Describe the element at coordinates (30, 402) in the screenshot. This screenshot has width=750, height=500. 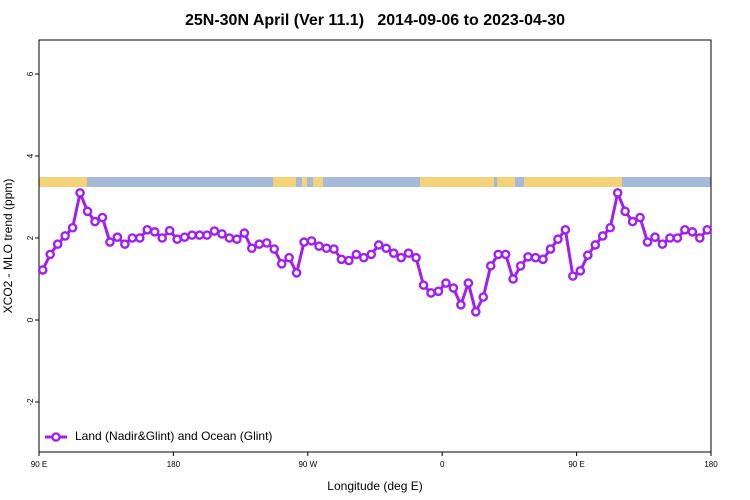
I see `y-tick-label: -2` at that location.